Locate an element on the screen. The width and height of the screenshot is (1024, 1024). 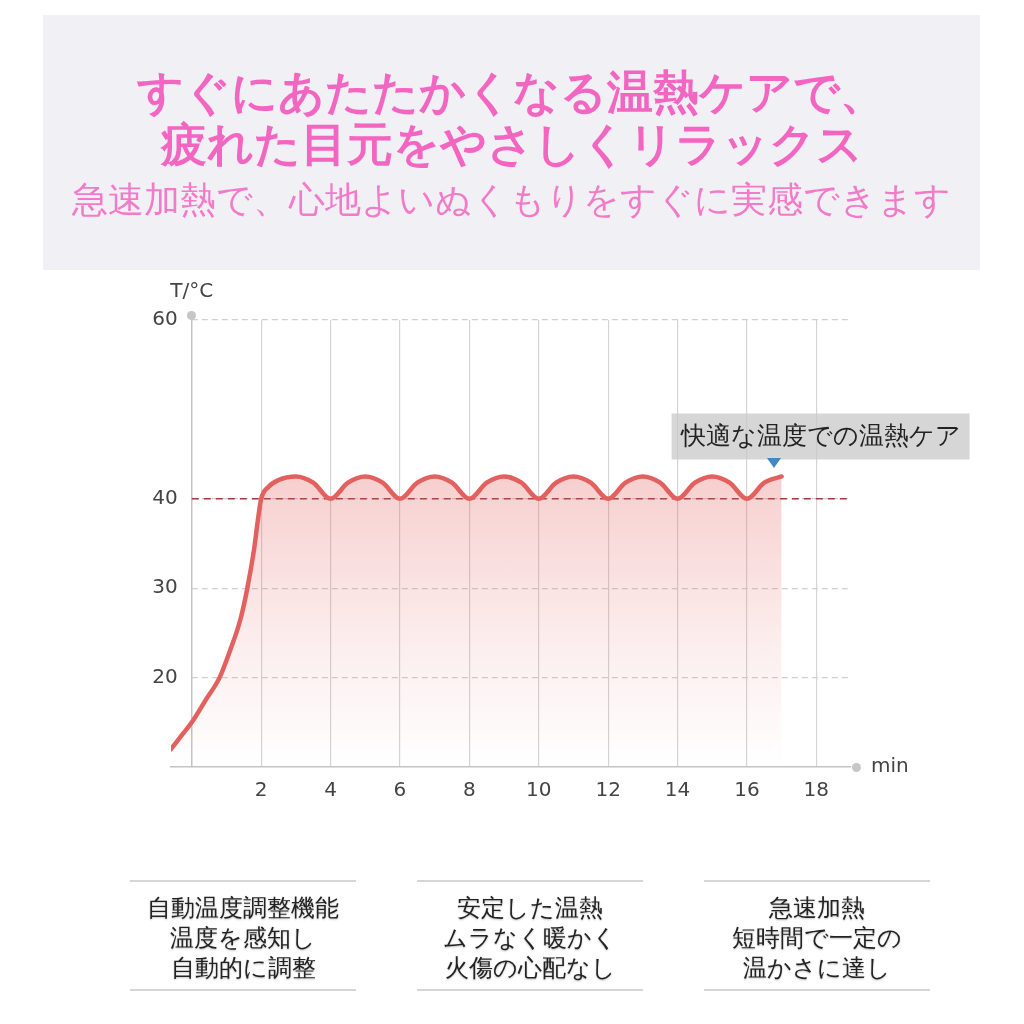
x-tick-label: 6 is located at coordinates (400, 789).